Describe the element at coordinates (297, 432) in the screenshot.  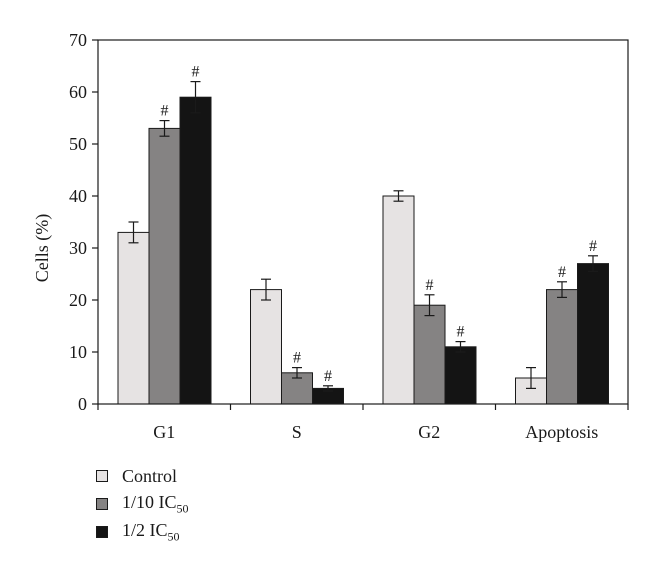
I see `x-tick-label-s: S` at that location.